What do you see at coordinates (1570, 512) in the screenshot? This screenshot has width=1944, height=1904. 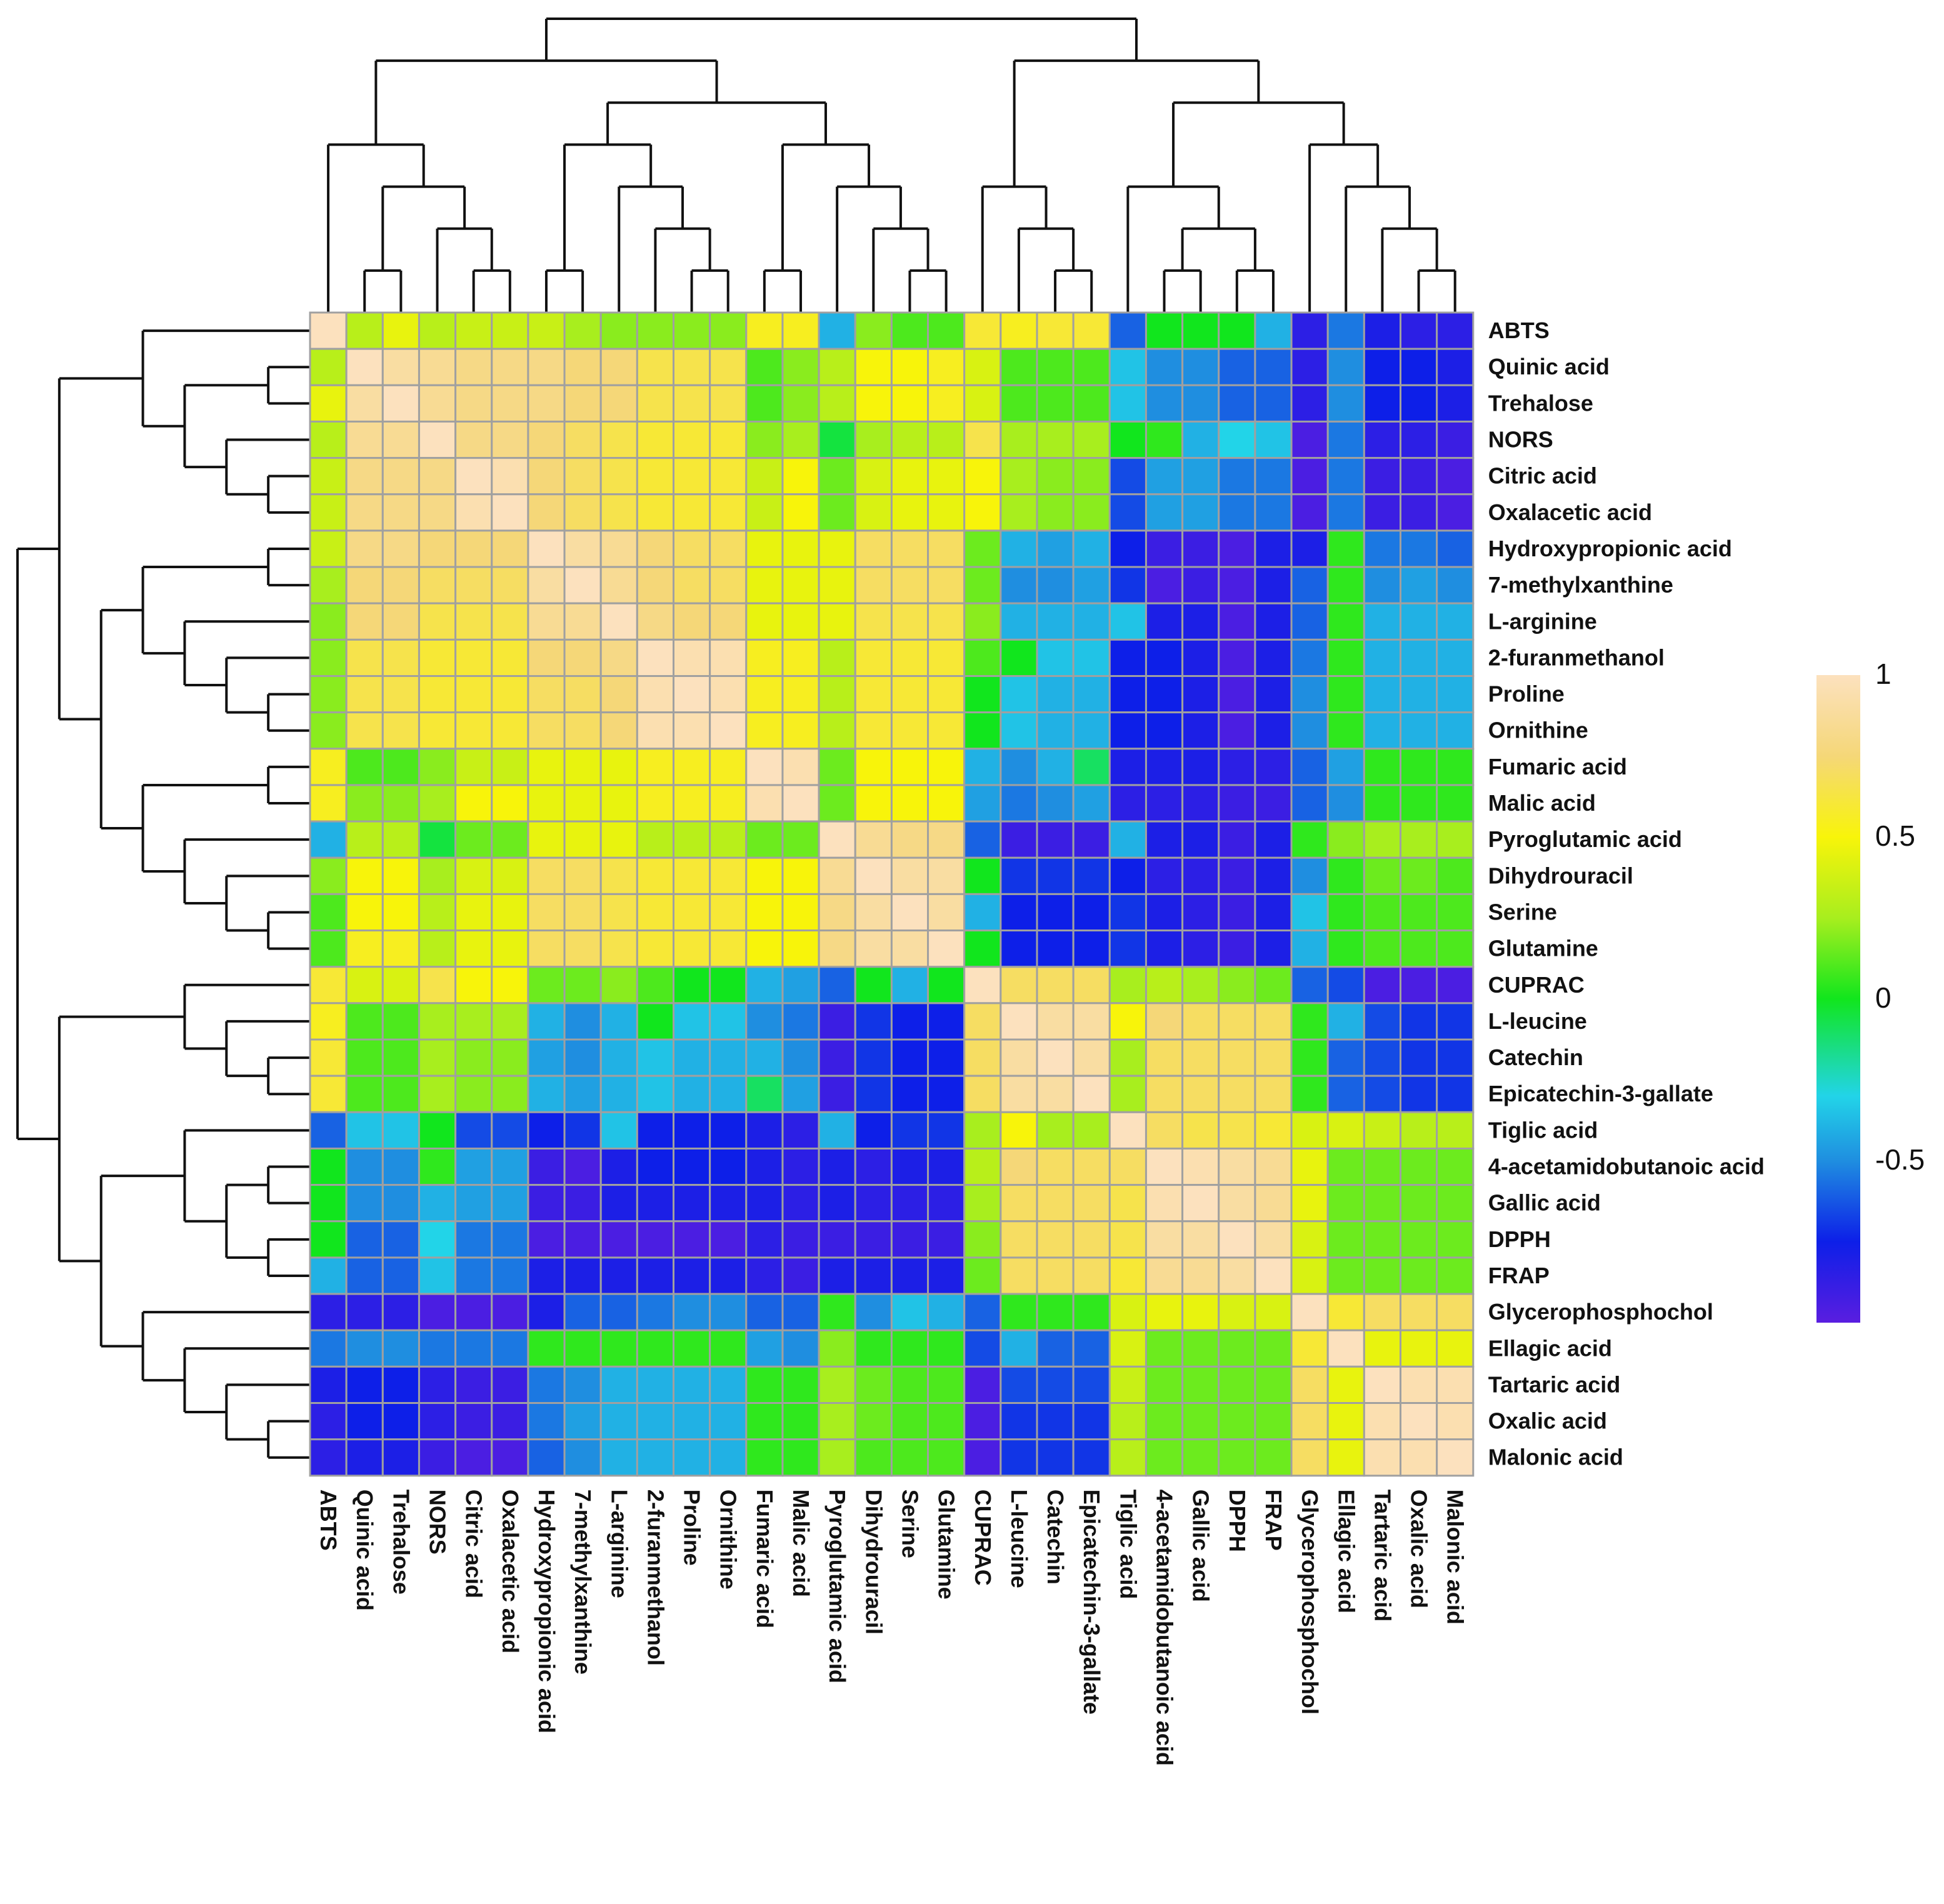 I see `row-label-oxalacetic-acid: Oxalacetic acid` at bounding box center [1570, 512].